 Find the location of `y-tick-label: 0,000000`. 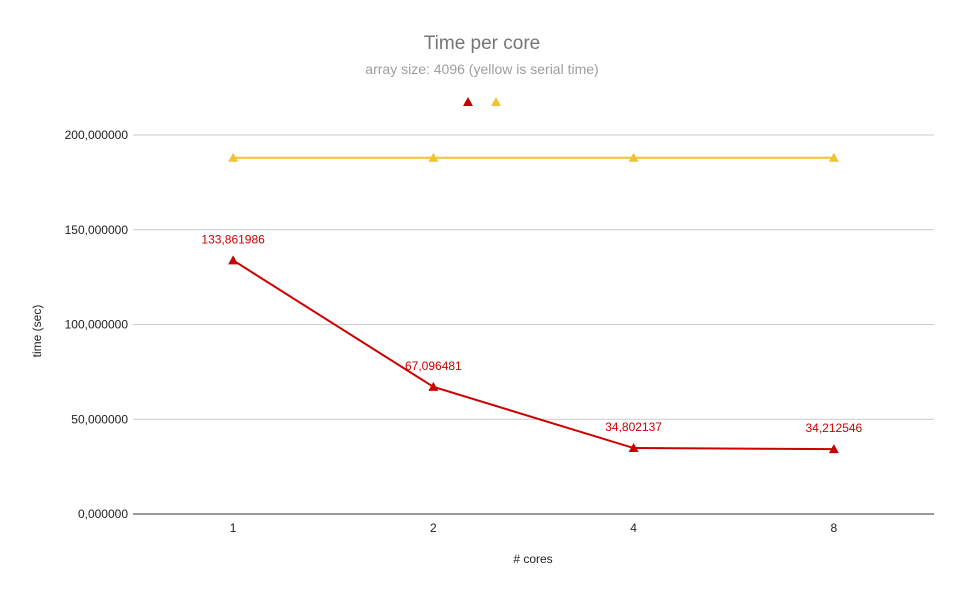

y-tick-label: 0,000000 is located at coordinates (103, 514).